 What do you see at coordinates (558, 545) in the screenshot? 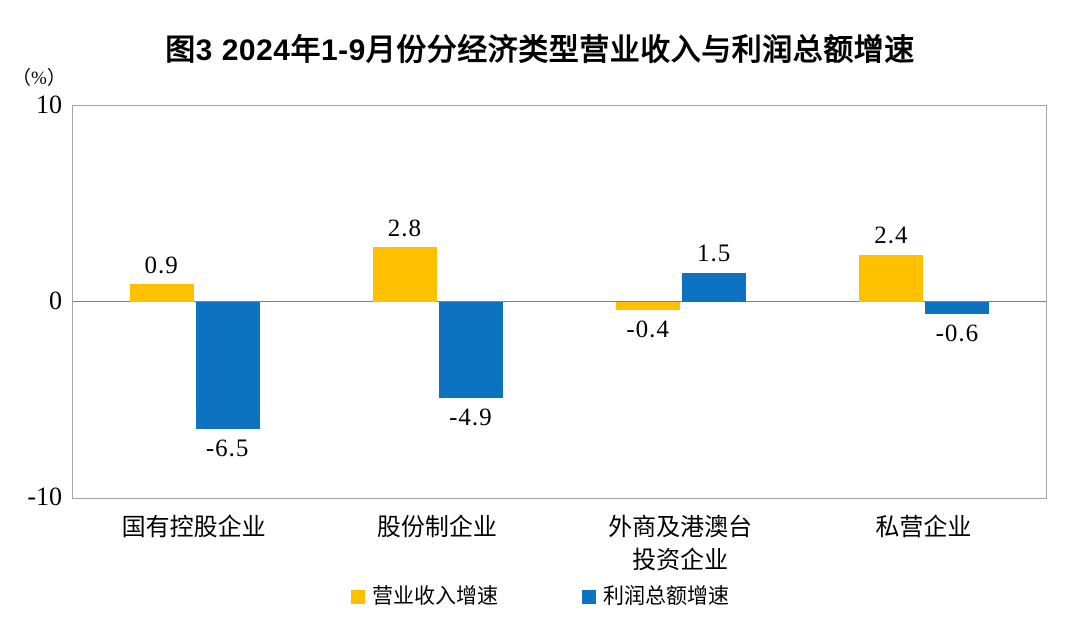
I see `x-axis-category-labels: 国有控股企业 股份制企业 外商及港澳台 投资企业 私营企业` at bounding box center [558, 545].